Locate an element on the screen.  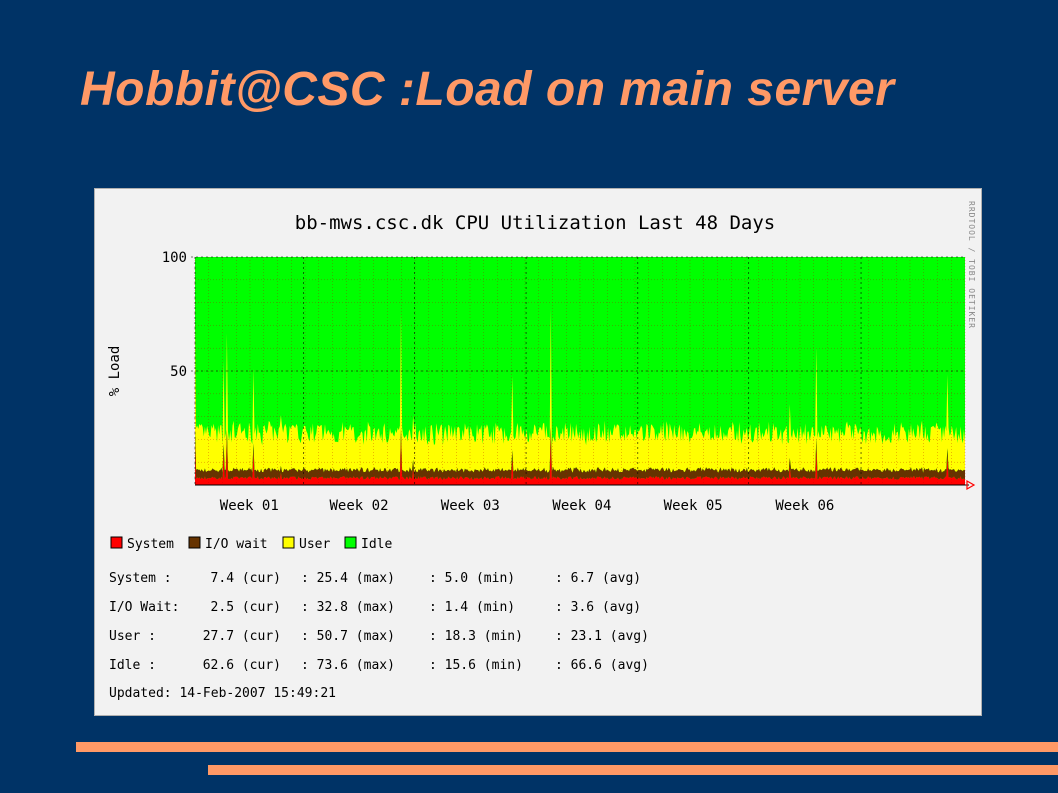
stats-cell: : 3.6 (avg) is located at coordinates (598, 607).